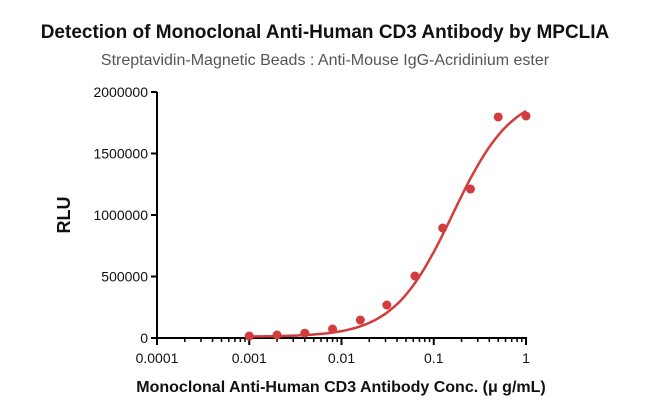  I want to click on y-tick-label: 1500000, so click(120, 154).